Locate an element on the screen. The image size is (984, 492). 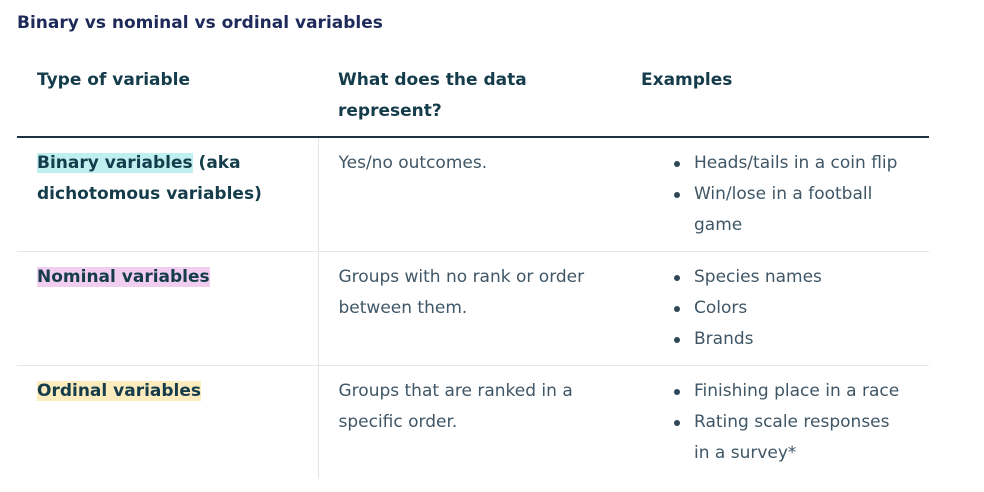
type-cell: Nominal variables is located at coordinates (168, 308).